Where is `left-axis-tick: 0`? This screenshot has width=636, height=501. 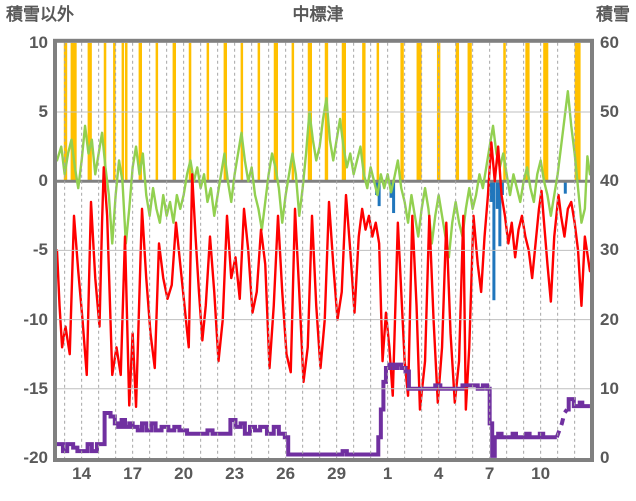
left-axis-tick: 0 is located at coordinates (43, 181).